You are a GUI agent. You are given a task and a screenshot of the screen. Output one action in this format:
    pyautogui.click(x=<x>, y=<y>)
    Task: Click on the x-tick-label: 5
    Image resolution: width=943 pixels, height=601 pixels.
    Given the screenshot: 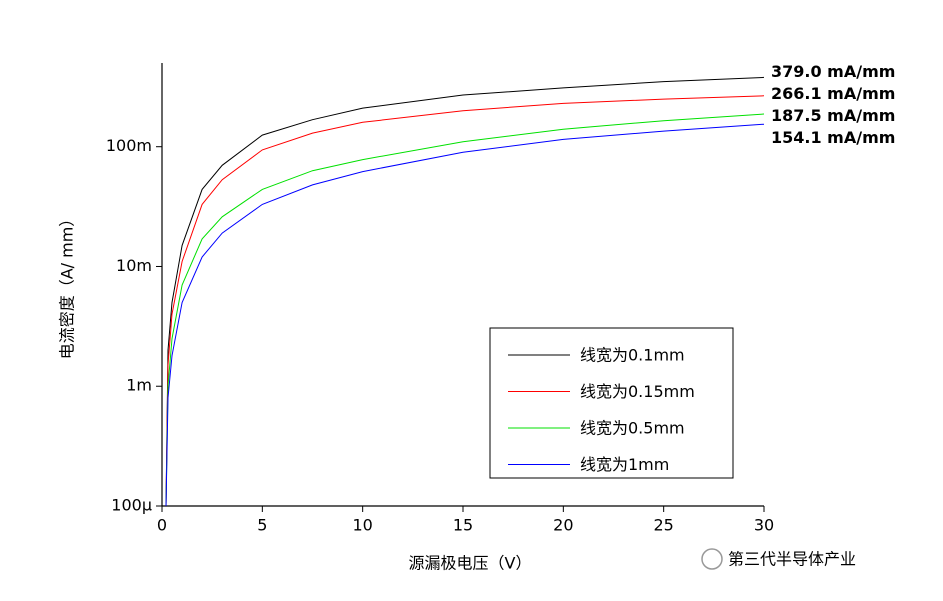 What is the action you would take?
    pyautogui.click(x=262, y=525)
    